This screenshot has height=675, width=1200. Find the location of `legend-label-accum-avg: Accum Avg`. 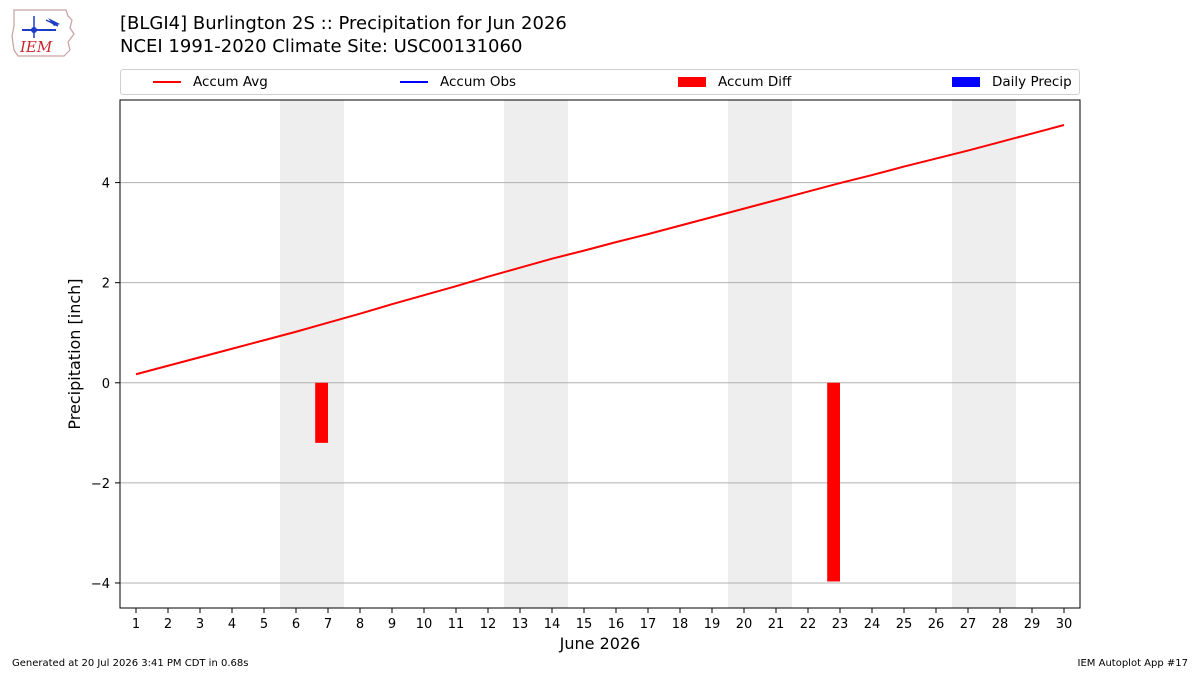

legend-label-accum-avg: Accum Avg is located at coordinates (230, 82).